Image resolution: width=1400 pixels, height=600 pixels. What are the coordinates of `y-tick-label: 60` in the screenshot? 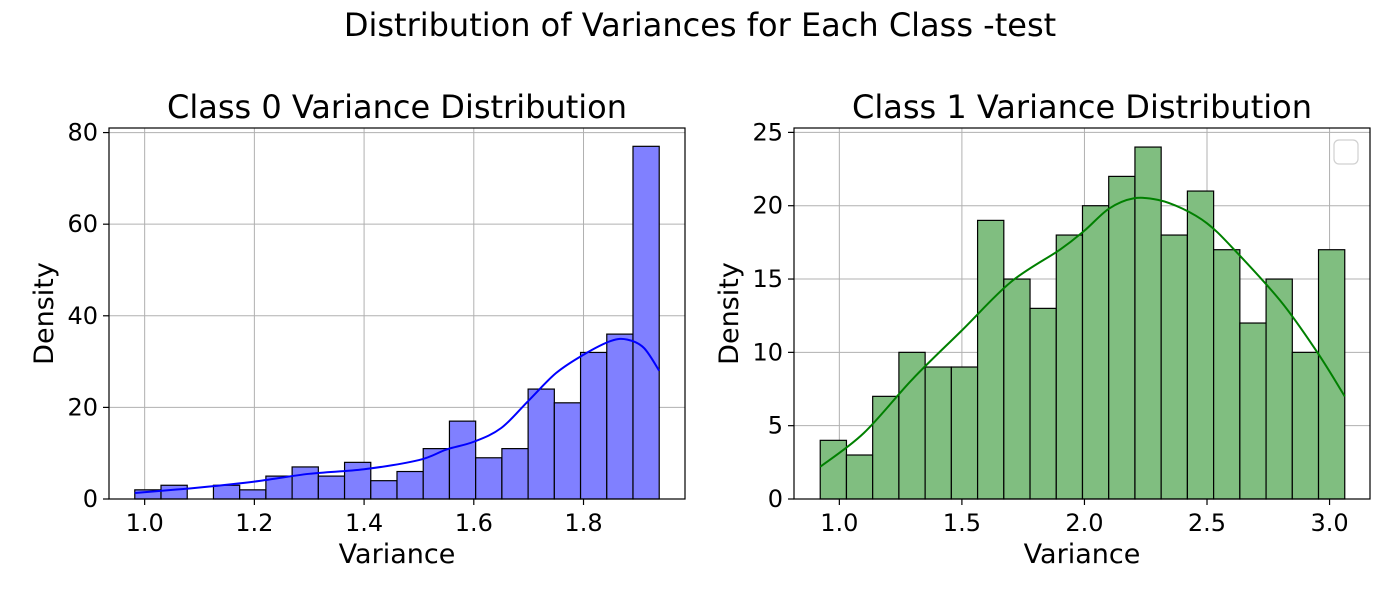 It's located at (82, 224).